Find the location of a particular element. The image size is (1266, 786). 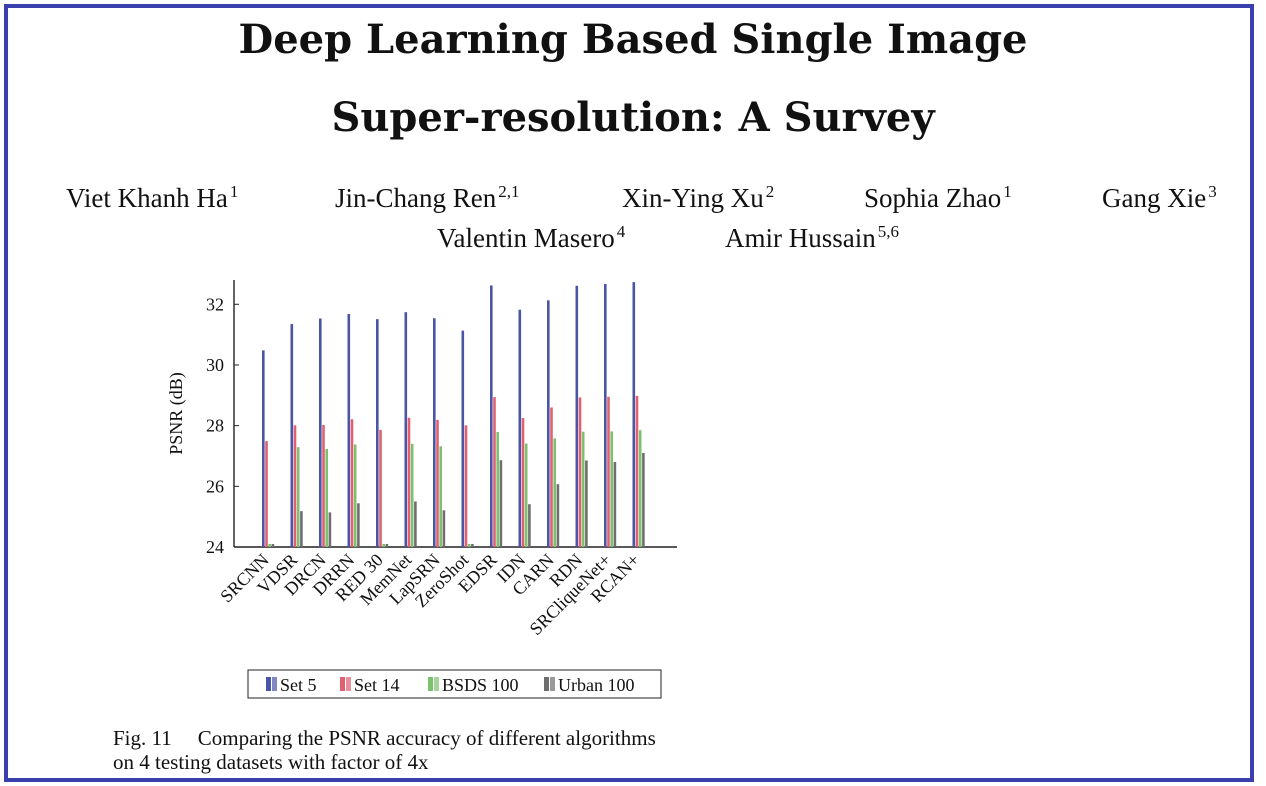

author-4: Sophia Zhao 1 is located at coordinates (938, 198).